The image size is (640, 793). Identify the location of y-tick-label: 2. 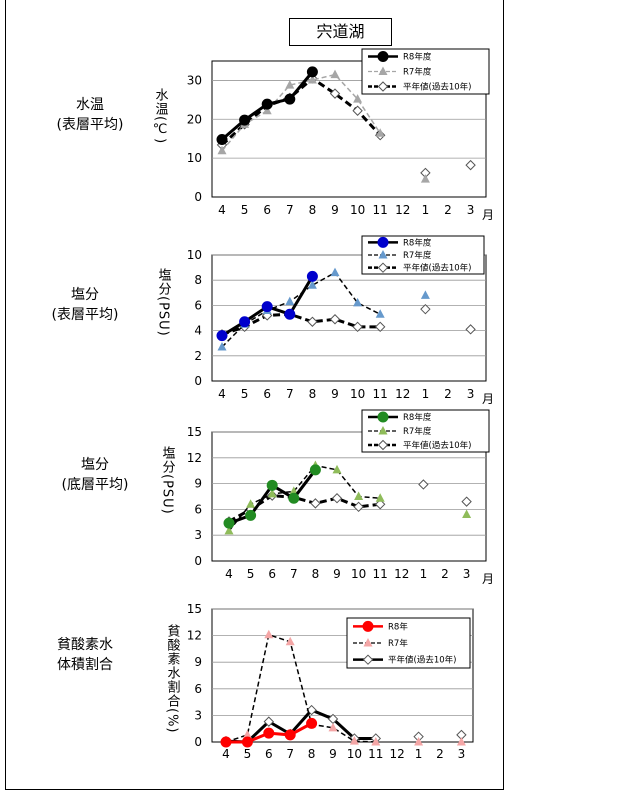
(198, 356).